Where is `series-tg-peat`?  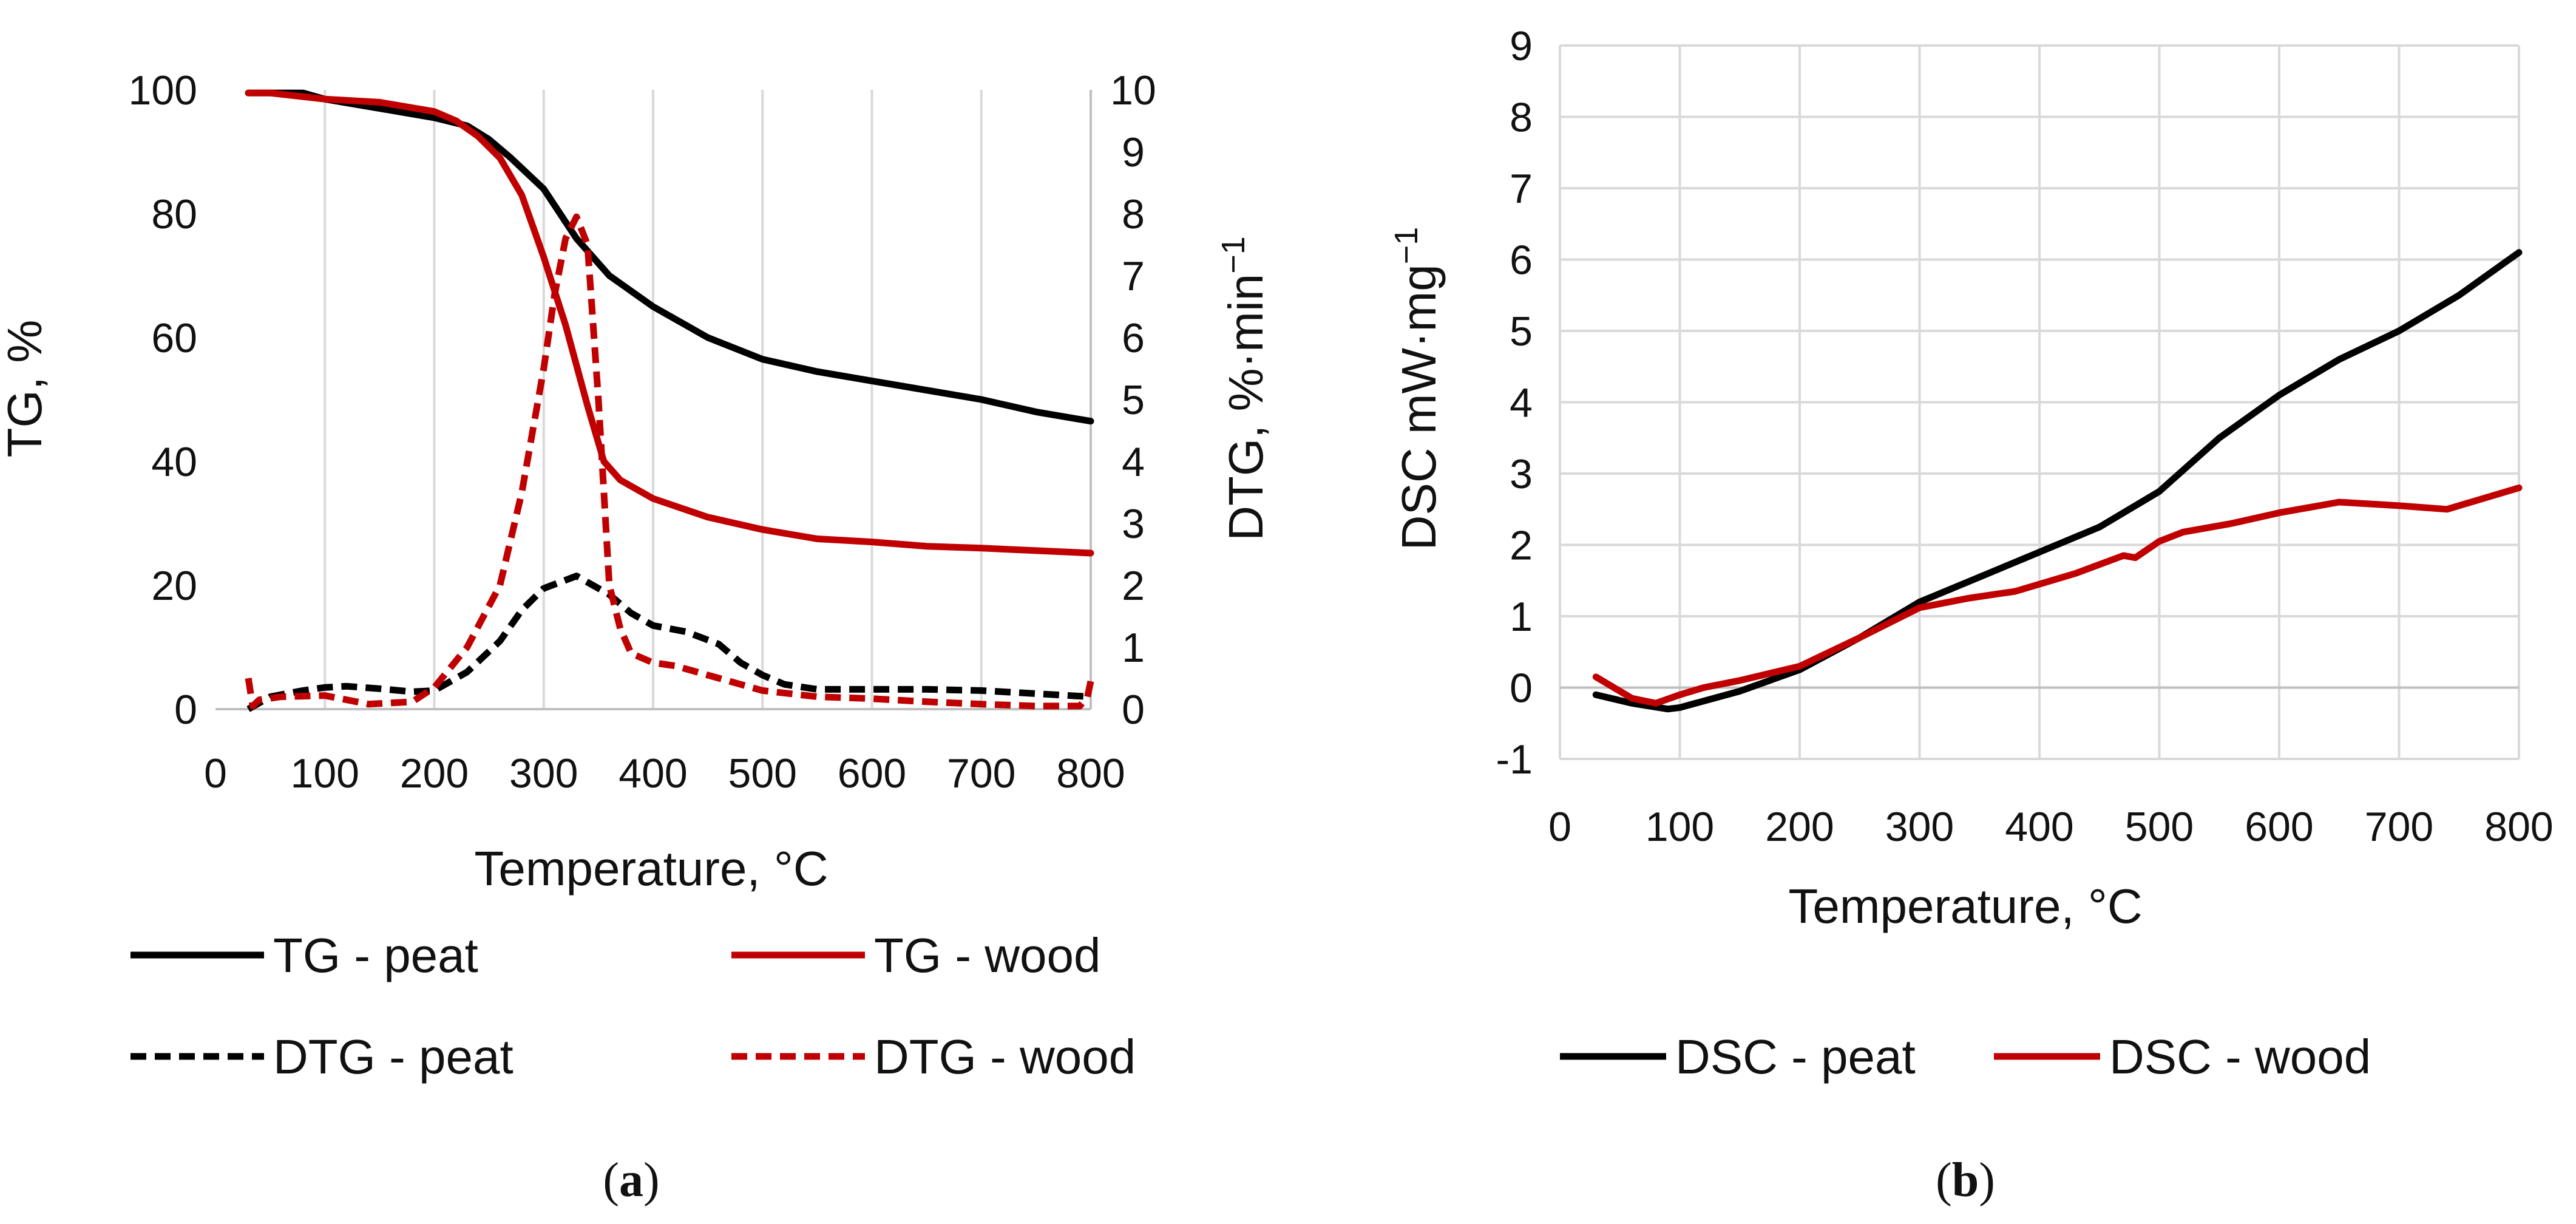
series-tg-peat is located at coordinates (669, 257).